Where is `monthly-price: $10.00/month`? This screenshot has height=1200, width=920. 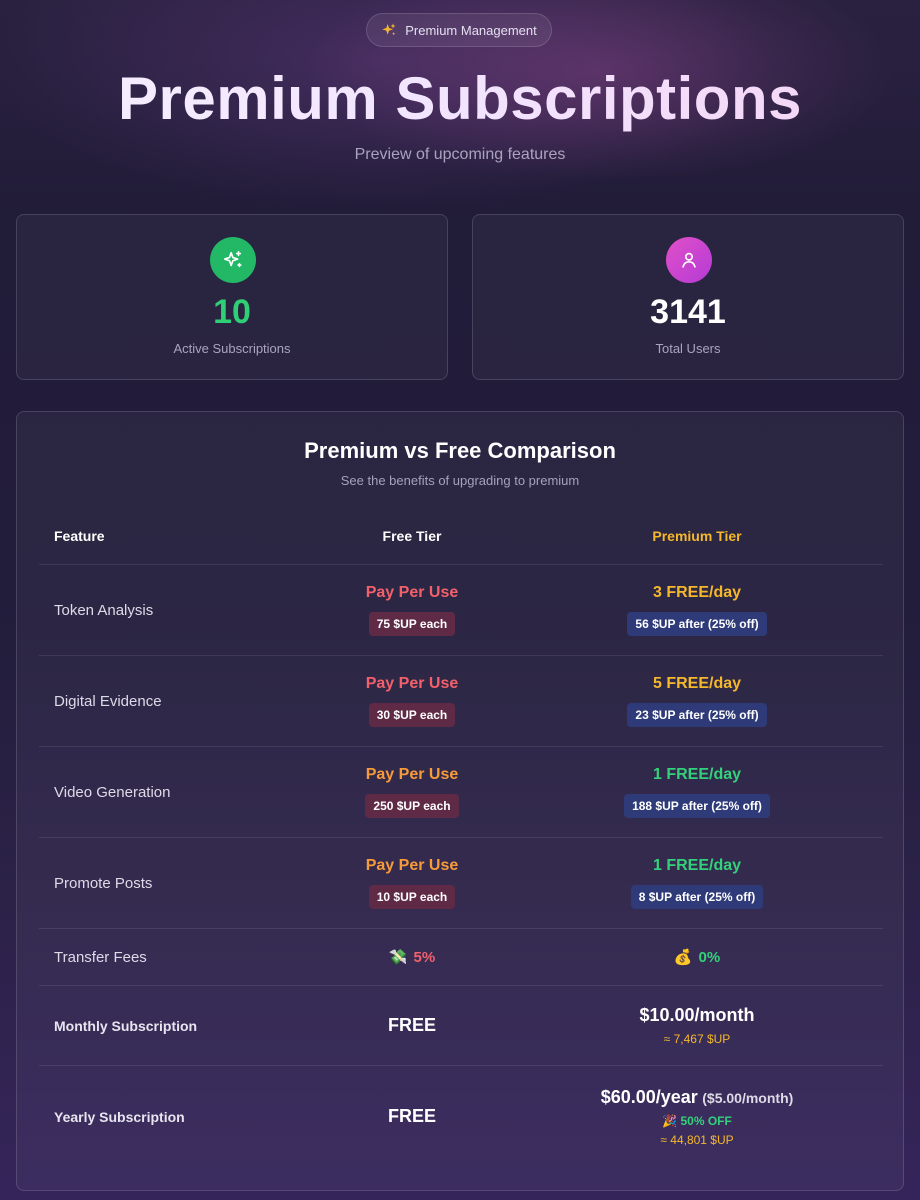
monthly-price: $10.00/month is located at coordinates (697, 1015).